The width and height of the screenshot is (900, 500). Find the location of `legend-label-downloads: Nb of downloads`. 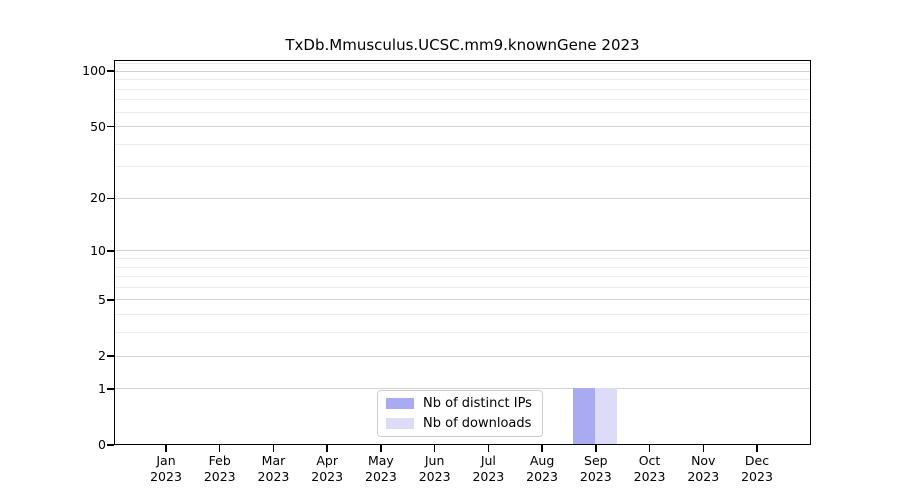

legend-label-downloads: Nb of downloads is located at coordinates (477, 423).